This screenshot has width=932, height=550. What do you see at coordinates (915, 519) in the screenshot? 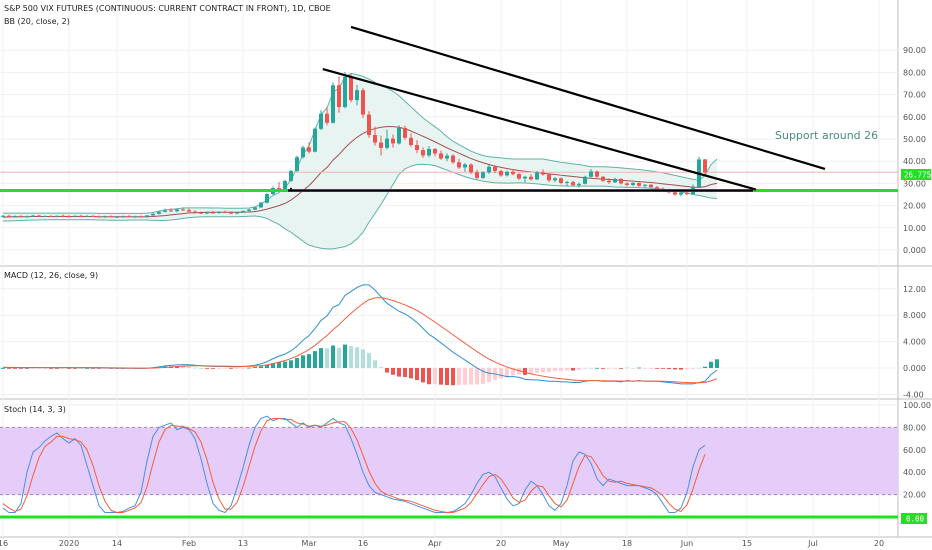
I see `stoch-line-tag: 0.00` at bounding box center [915, 519].